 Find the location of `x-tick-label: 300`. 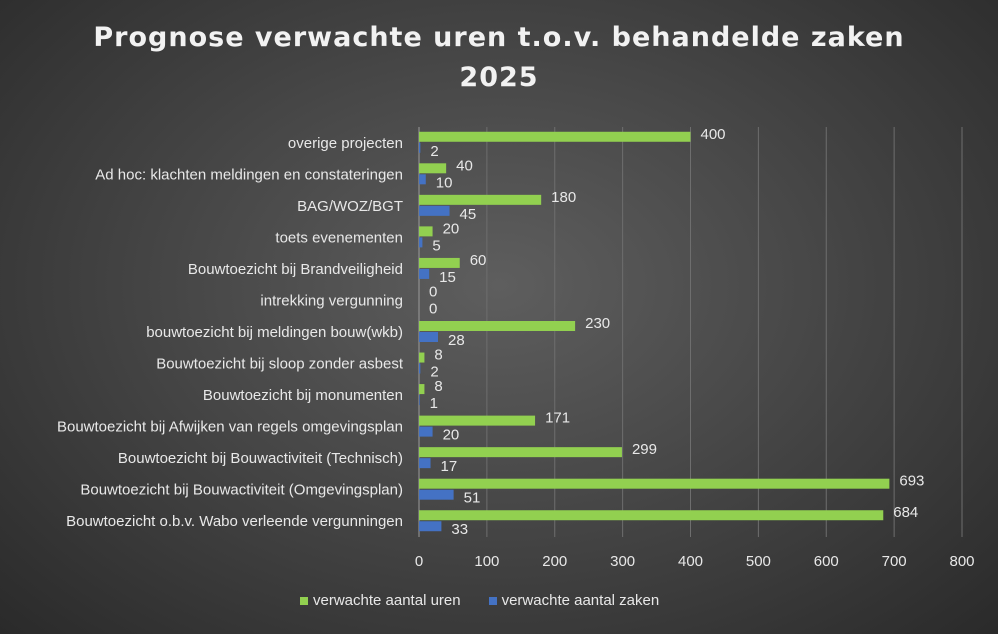

x-tick-label: 300 is located at coordinates (622, 561).